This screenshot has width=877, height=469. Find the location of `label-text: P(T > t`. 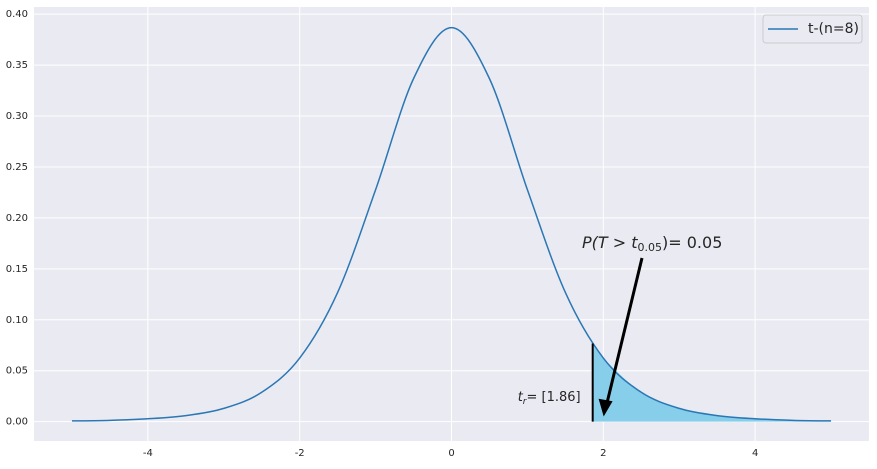

label-text: P(T > t is located at coordinates (610, 242).